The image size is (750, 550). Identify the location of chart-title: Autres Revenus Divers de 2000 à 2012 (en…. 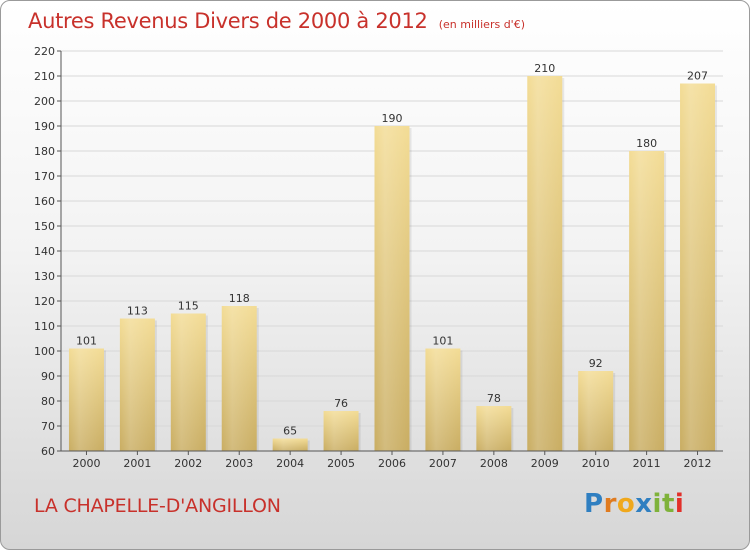
(276, 21).